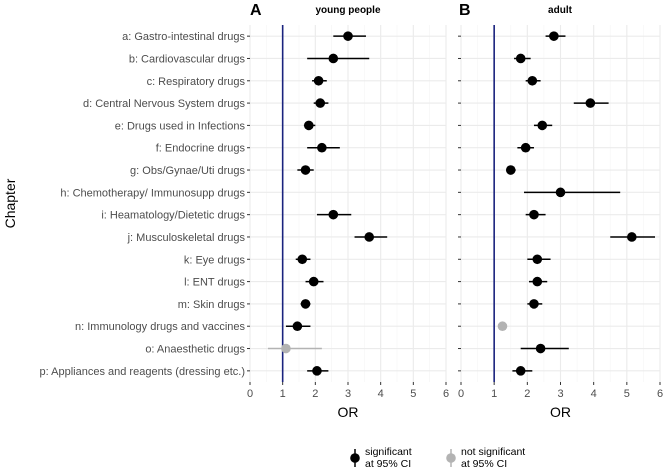 Image resolution: width=669 pixels, height=473 pixels. What do you see at coordinates (560, 10) in the screenshot?
I see `panel-subtitle: adult` at bounding box center [560, 10].